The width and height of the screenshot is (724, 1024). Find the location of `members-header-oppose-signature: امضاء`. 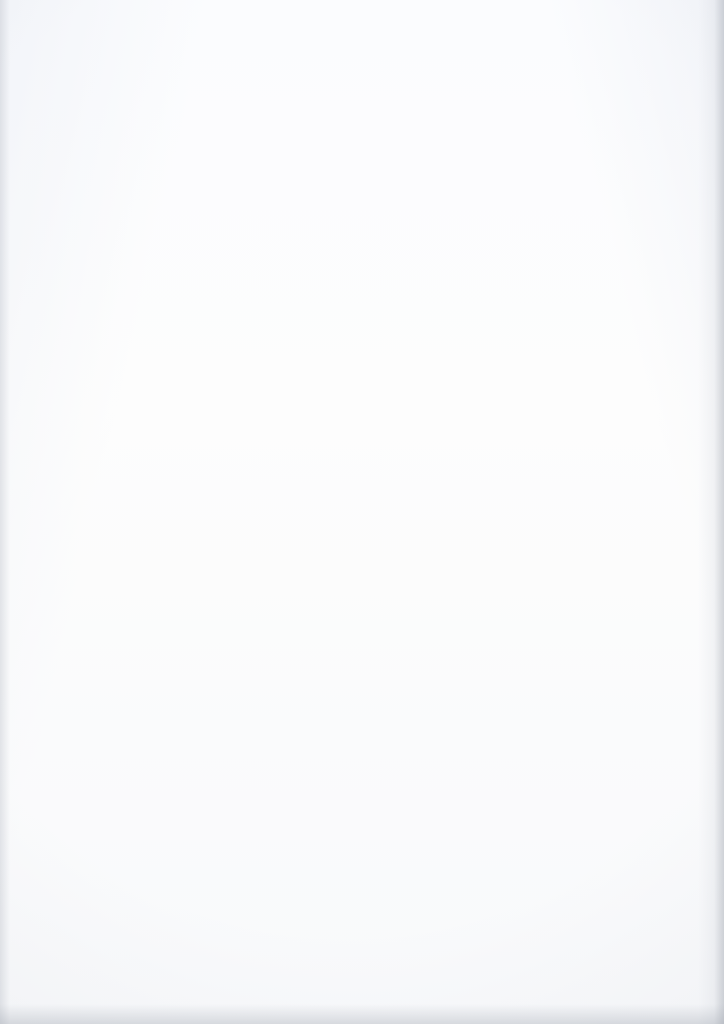

members-header-oppose-signature: امضاء is located at coordinates (76, 514).